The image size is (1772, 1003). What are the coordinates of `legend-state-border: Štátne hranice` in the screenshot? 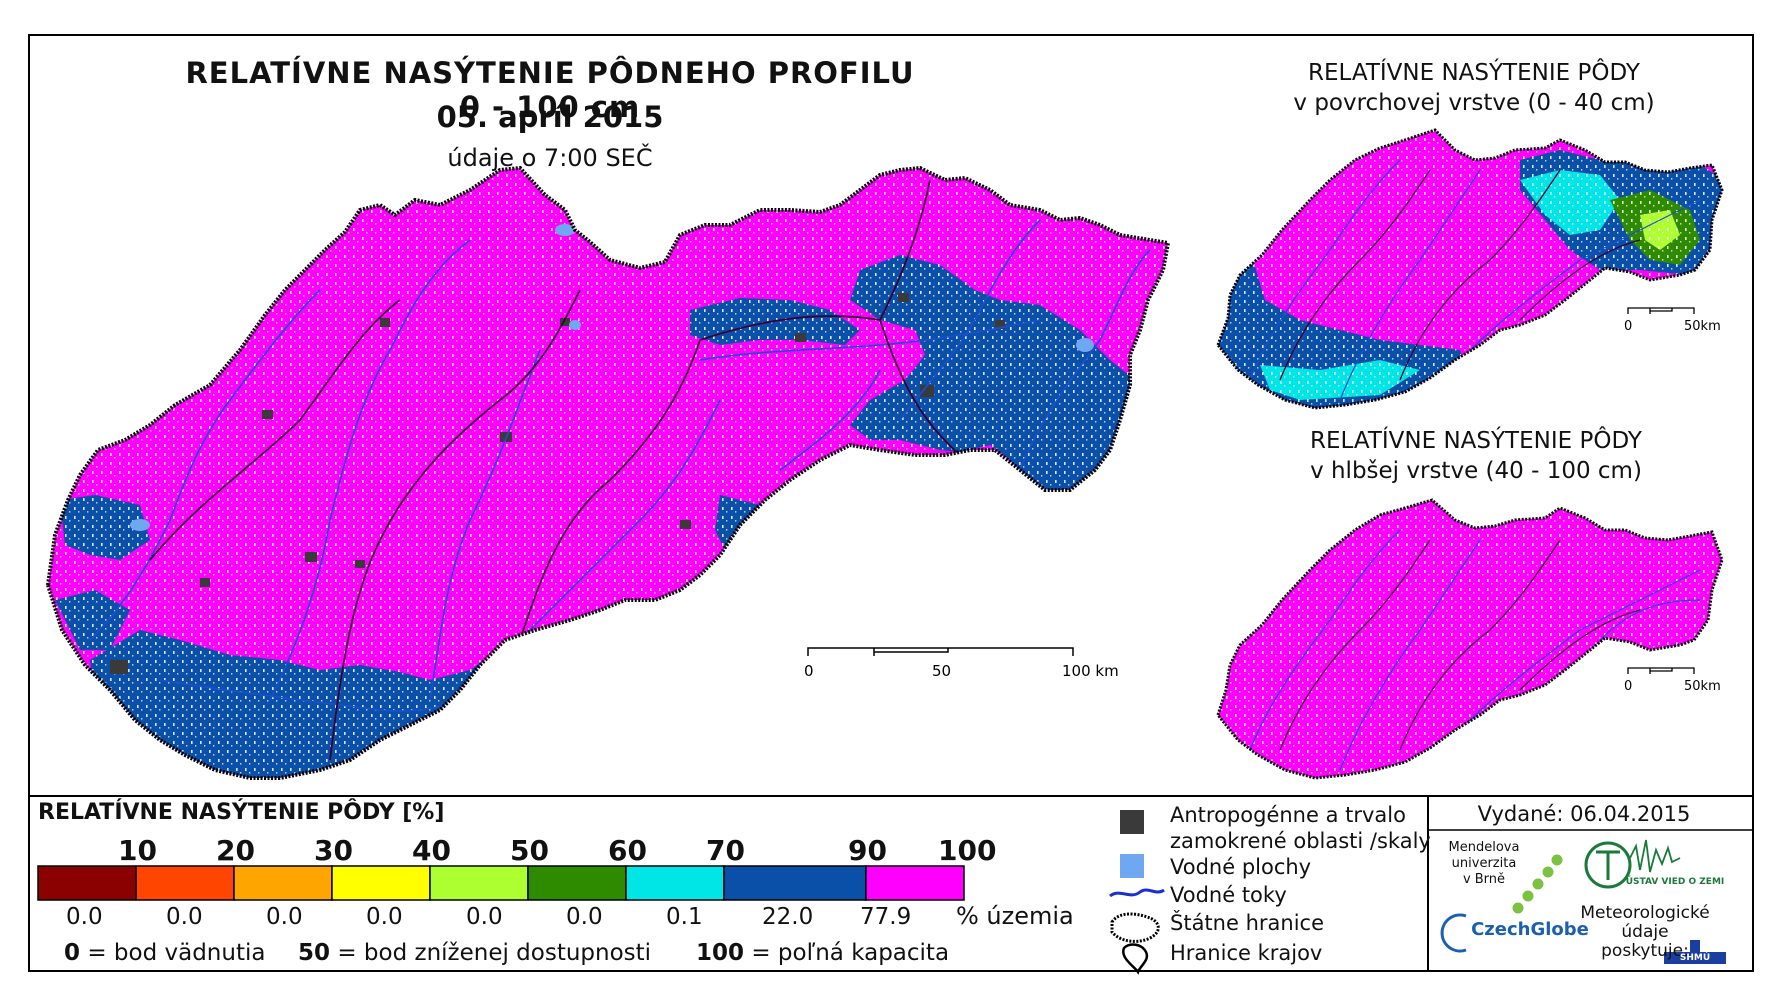 It's located at (1247, 923).